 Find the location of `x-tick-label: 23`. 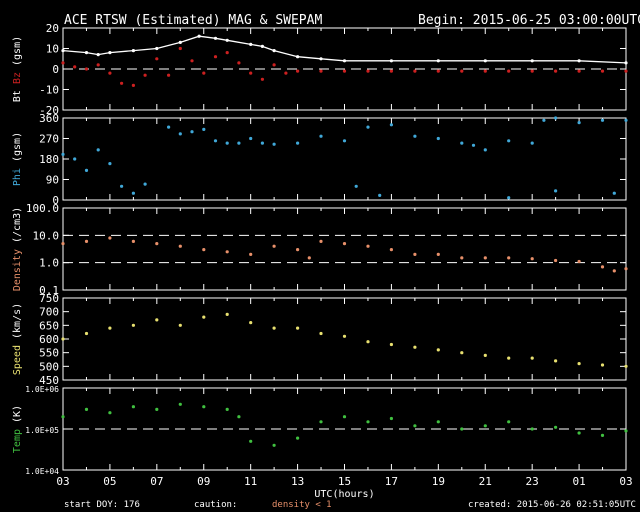

x-tick-label: 23 is located at coordinates (532, 481).